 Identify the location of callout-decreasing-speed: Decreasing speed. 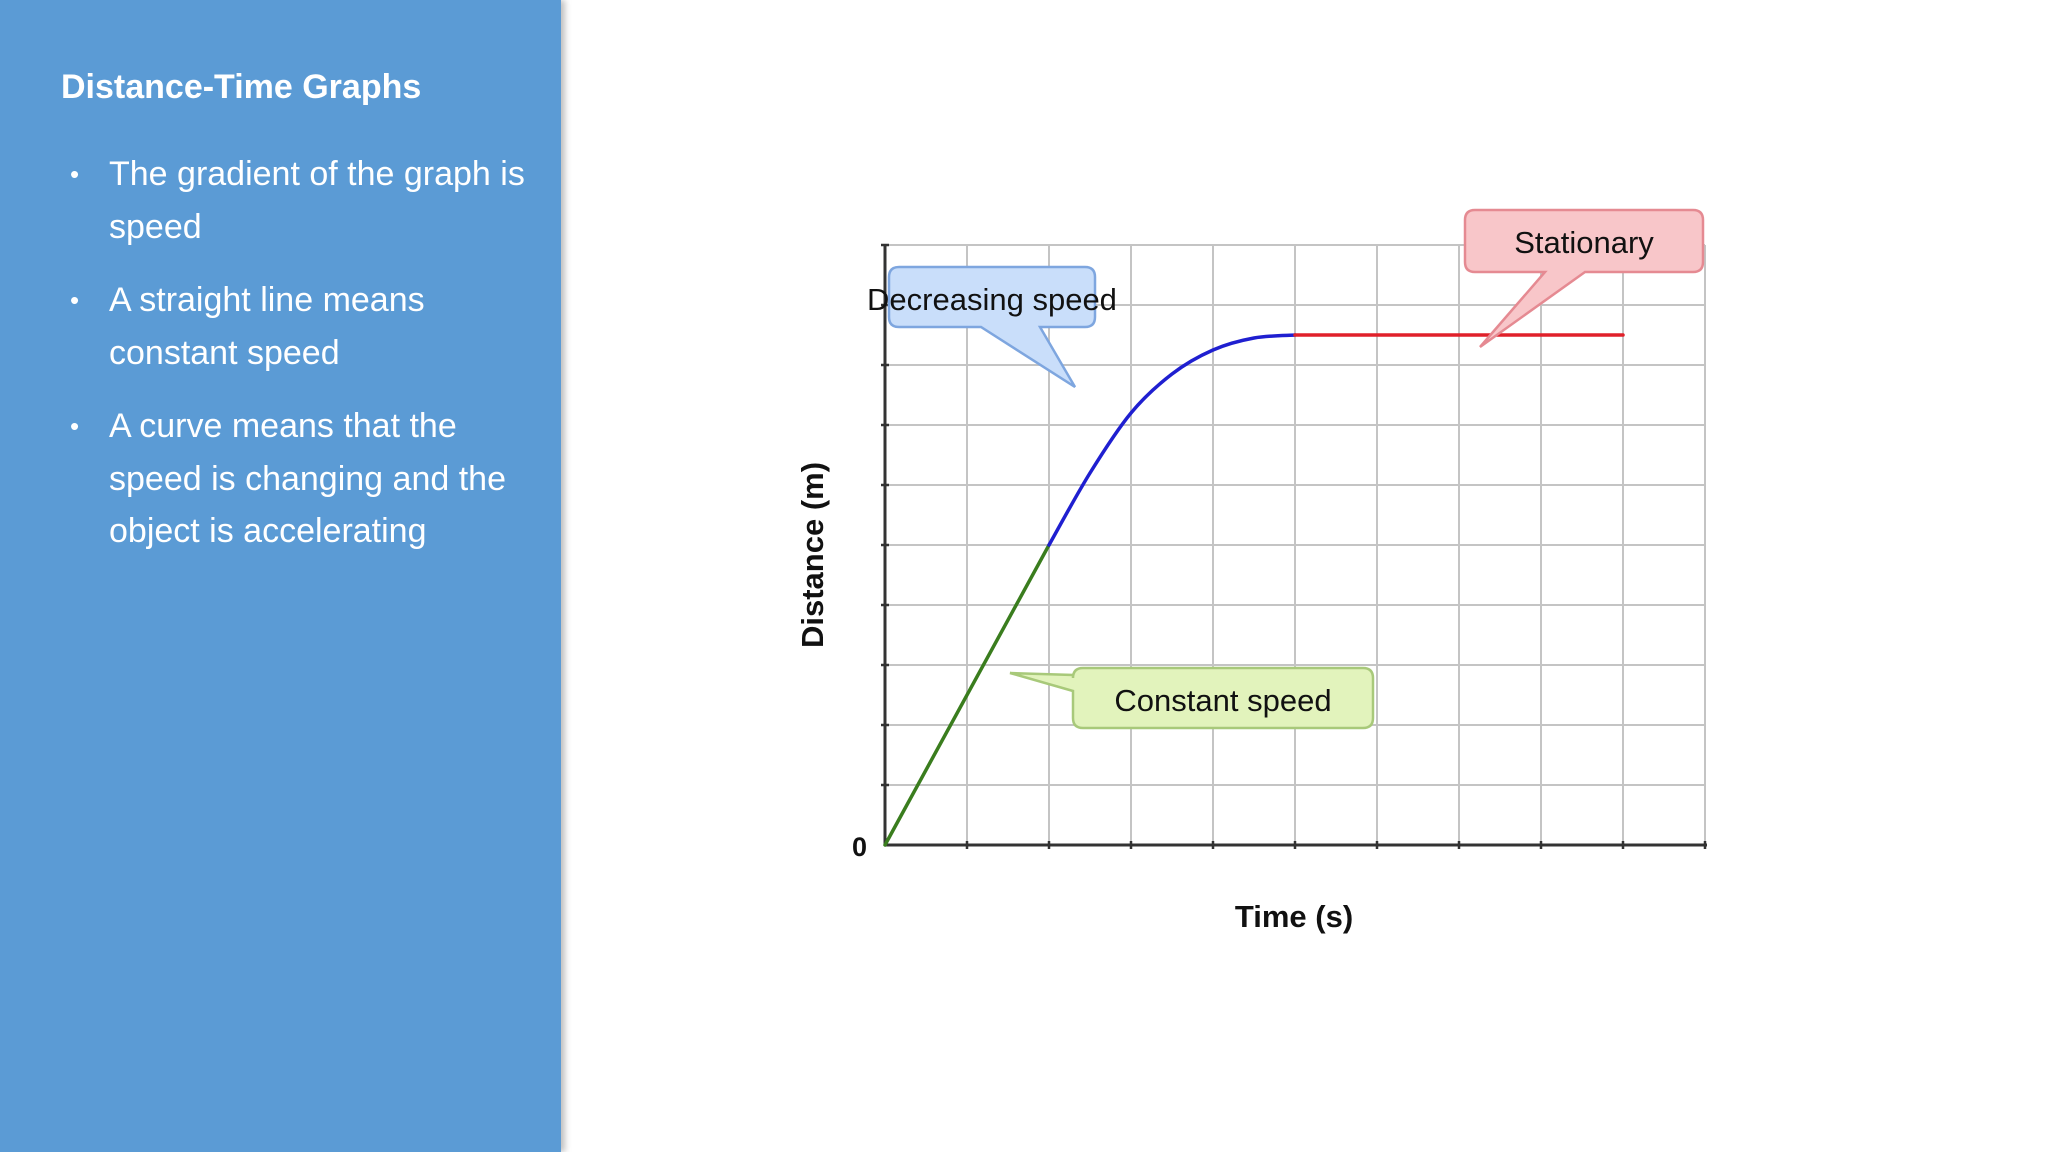
(992, 327).